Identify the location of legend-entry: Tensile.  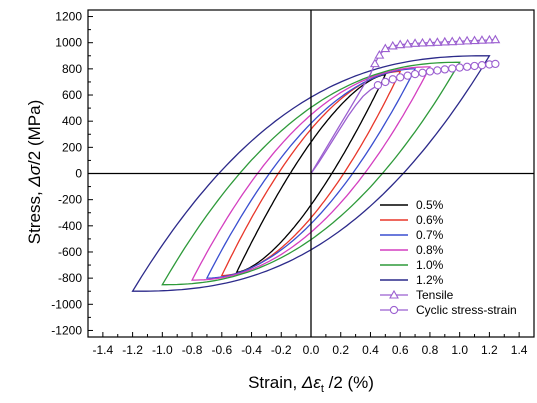
(417, 295).